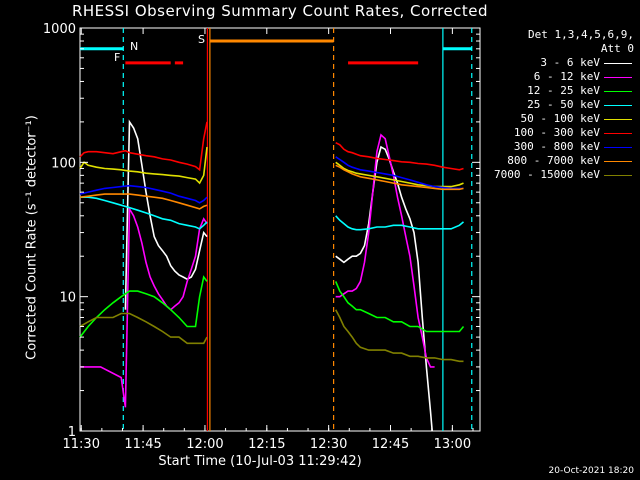 This screenshot has width=640, height=480. I want to click on x-tick-label-3: 12:15, so click(266, 444).